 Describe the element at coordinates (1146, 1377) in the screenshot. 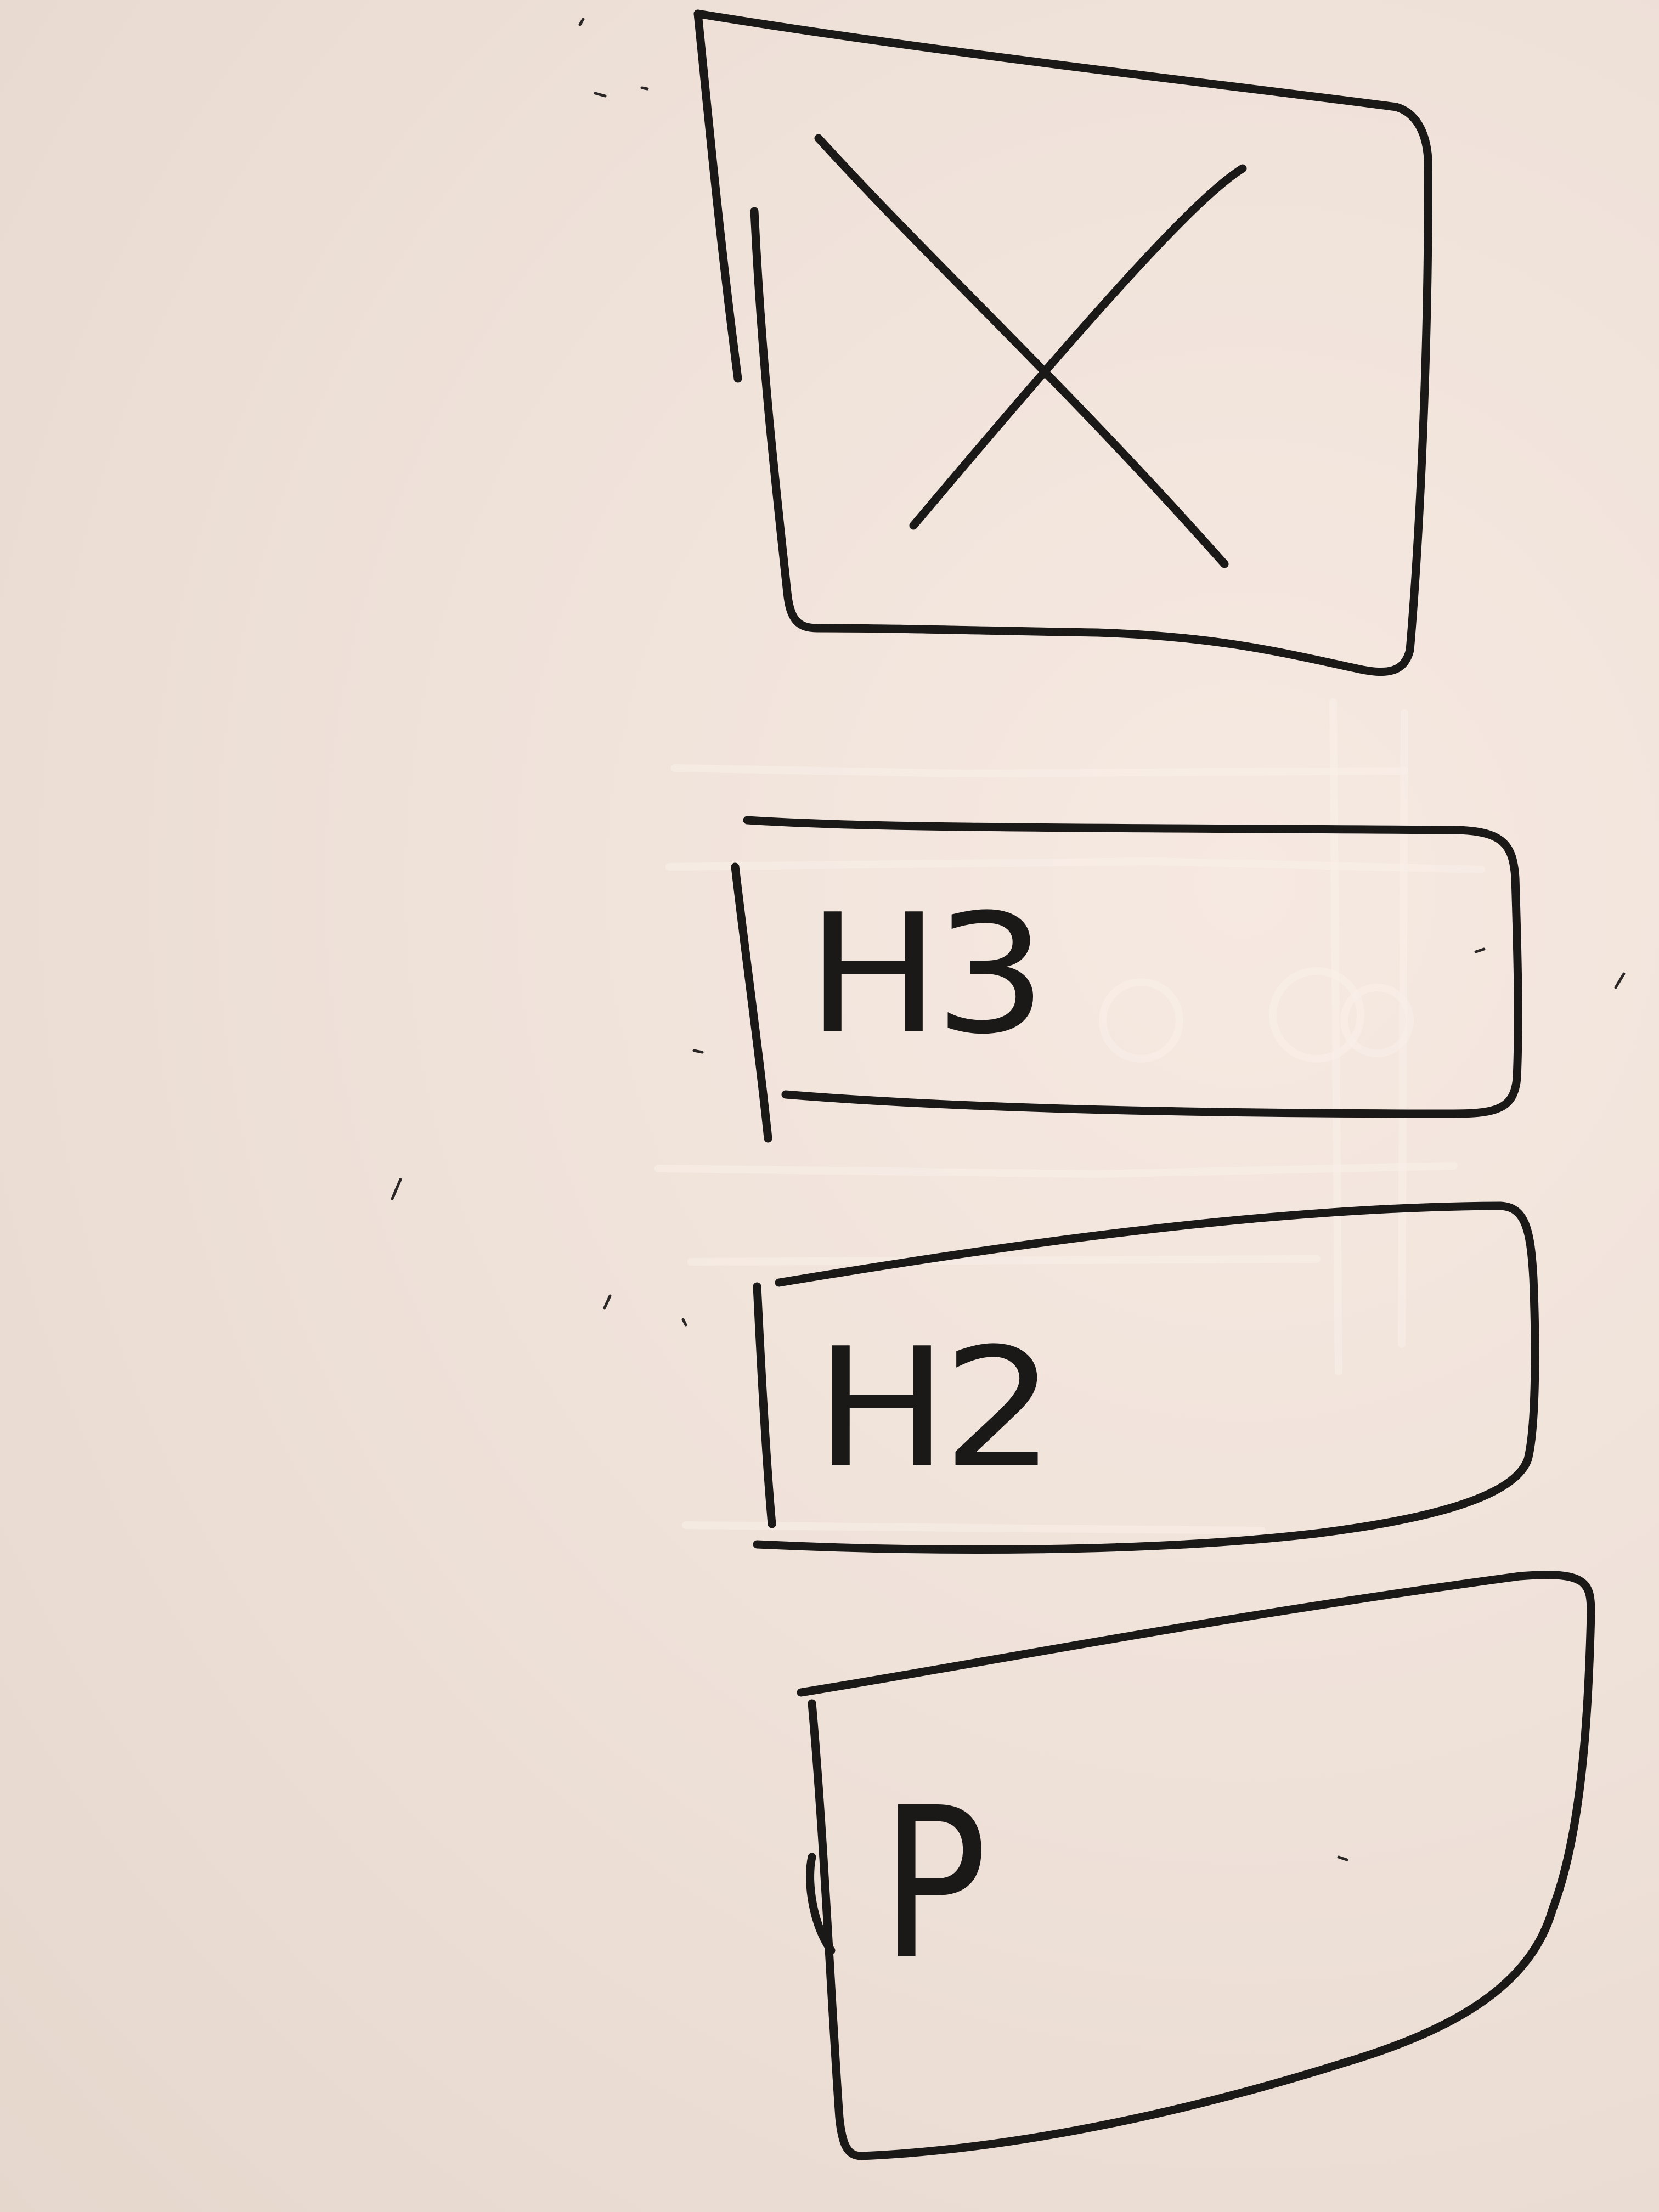

I see `h2-block` at that location.